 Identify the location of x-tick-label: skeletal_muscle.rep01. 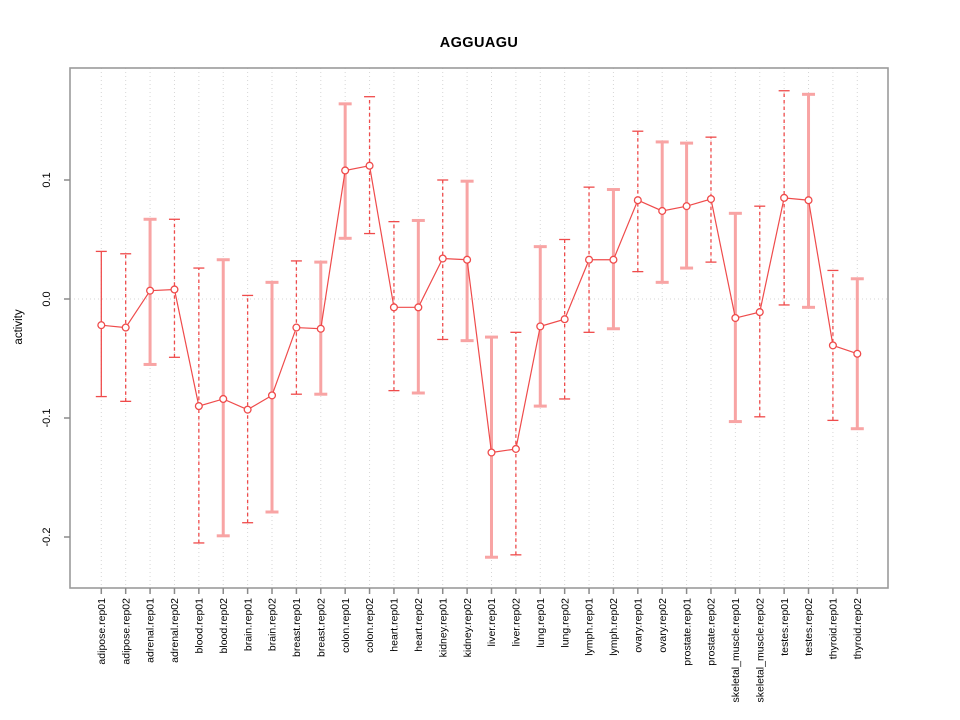
(736, 650).